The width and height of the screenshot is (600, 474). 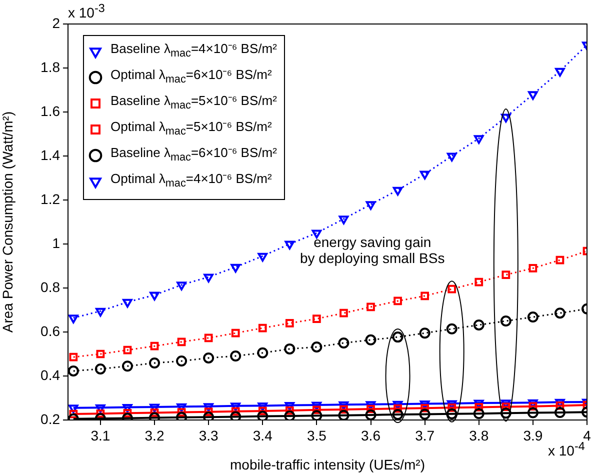 What do you see at coordinates (154, 435) in the screenshot?
I see `x-tick-label: 3.2` at bounding box center [154, 435].